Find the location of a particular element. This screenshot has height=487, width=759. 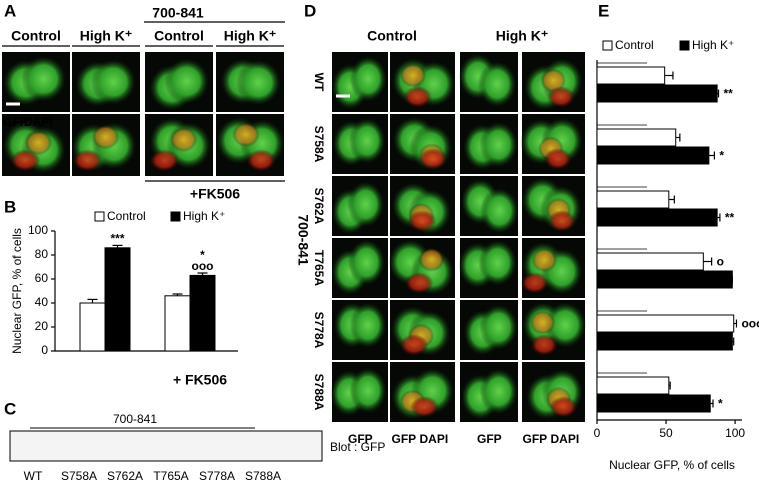

blot-label: Blot : GFP is located at coordinates (357, 447).